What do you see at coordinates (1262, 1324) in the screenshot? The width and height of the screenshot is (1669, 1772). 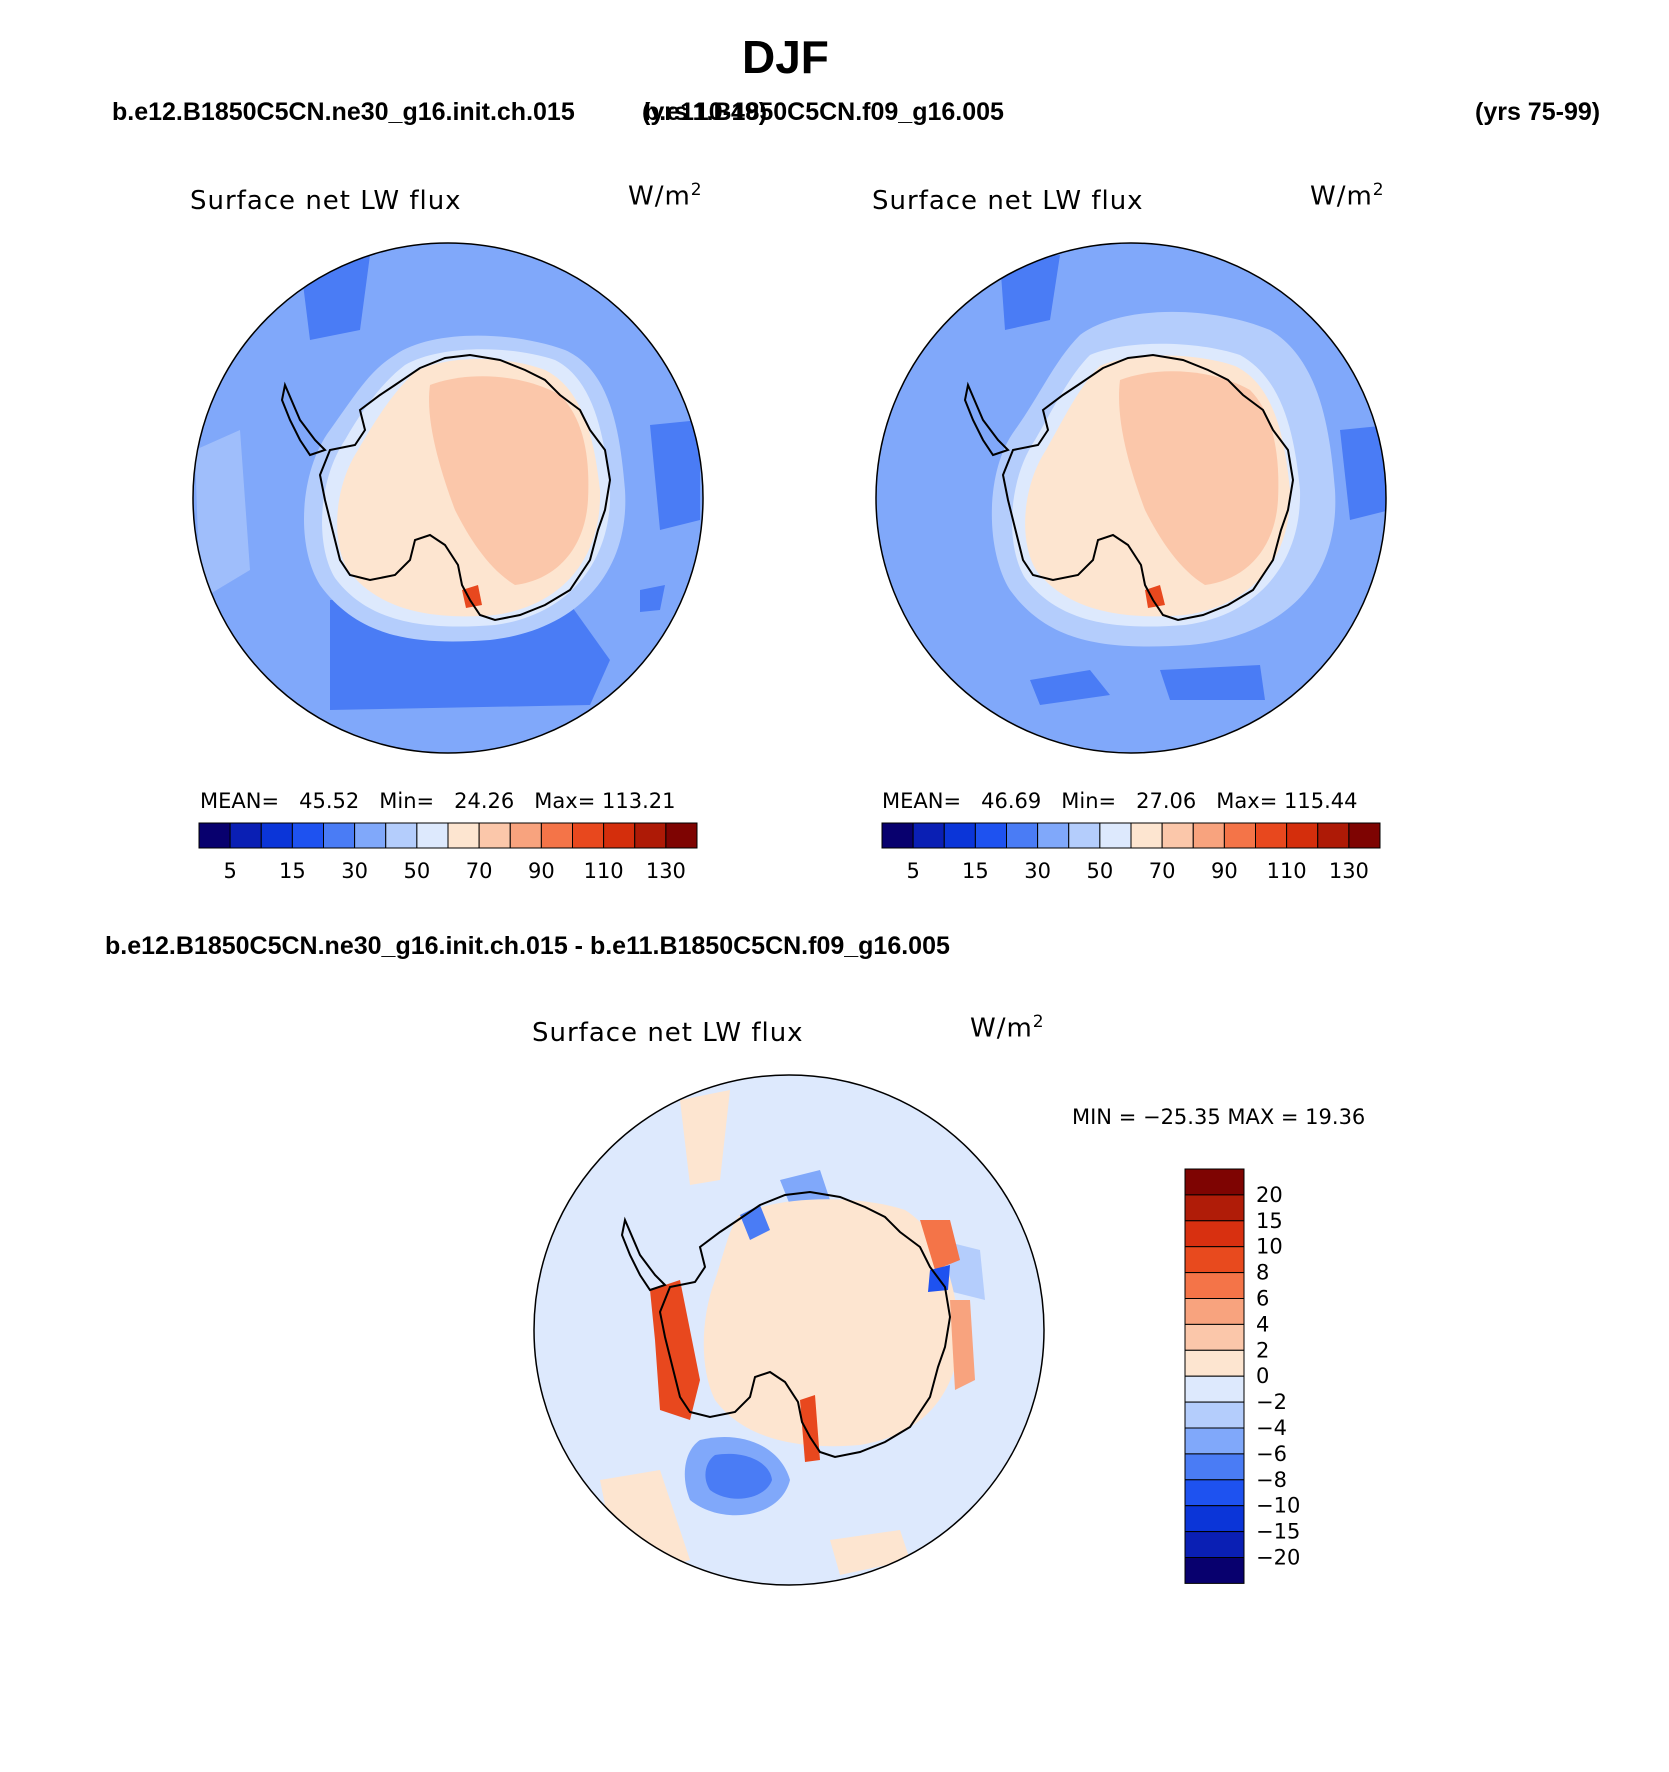 I see `difference-colorbar-tick-label: 4` at bounding box center [1262, 1324].